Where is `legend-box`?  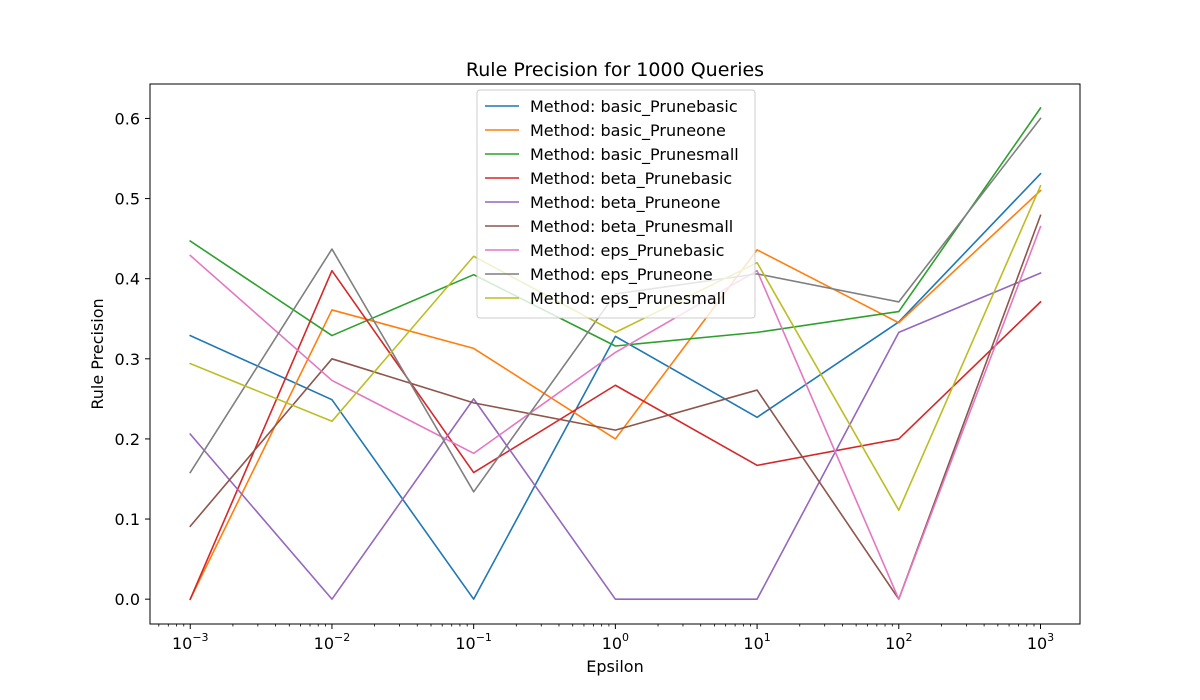
legend-box is located at coordinates (616, 204).